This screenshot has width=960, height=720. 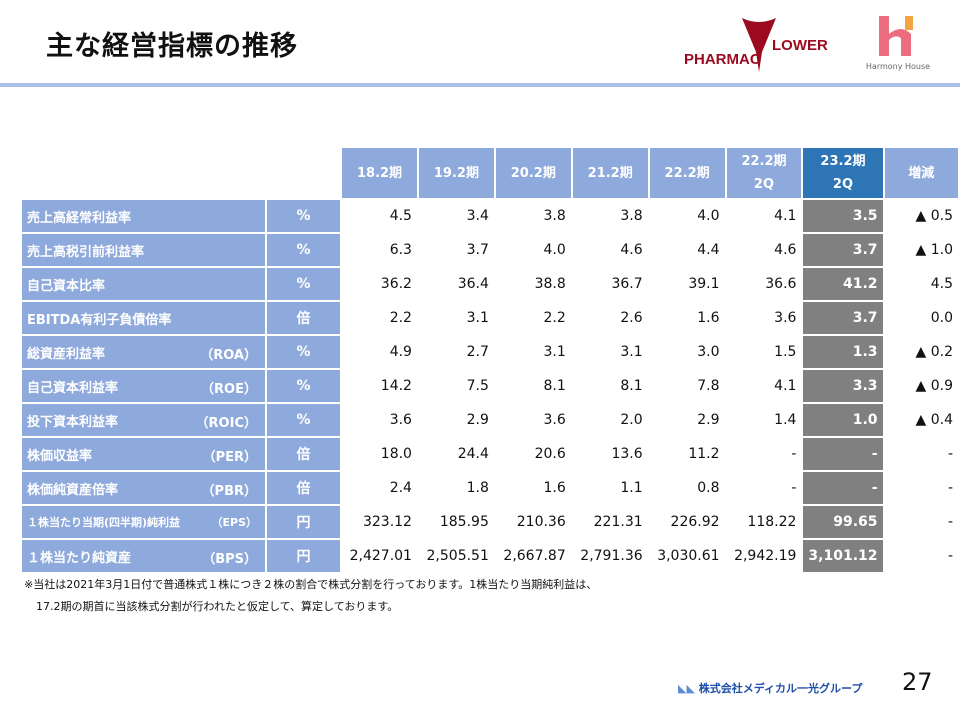 What do you see at coordinates (143, 216) in the screenshot?
I see `row-label: 売上高経常利益率` at bounding box center [143, 216].